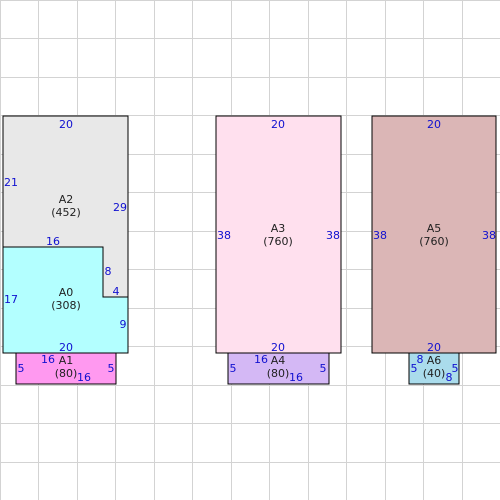 Image resolution: width=500 pixels, height=500 pixels. What do you see at coordinates (224, 235) in the screenshot?
I see `region-a3-dim-left: 38` at bounding box center [224, 235].